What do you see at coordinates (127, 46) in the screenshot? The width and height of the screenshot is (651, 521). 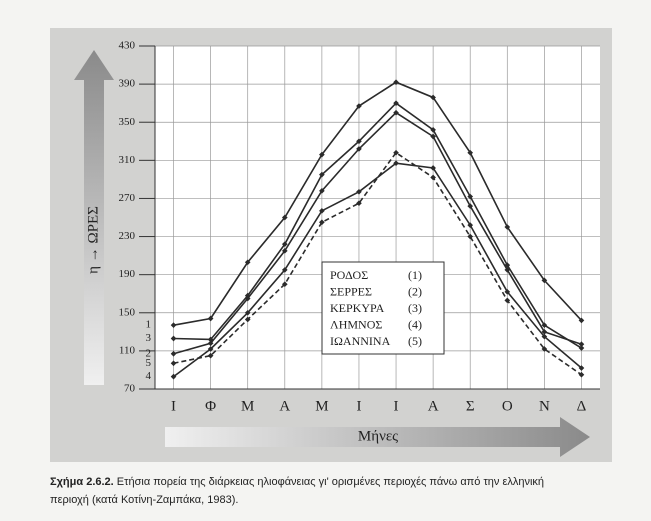 I see `y-tick-label: 430` at bounding box center [127, 46].